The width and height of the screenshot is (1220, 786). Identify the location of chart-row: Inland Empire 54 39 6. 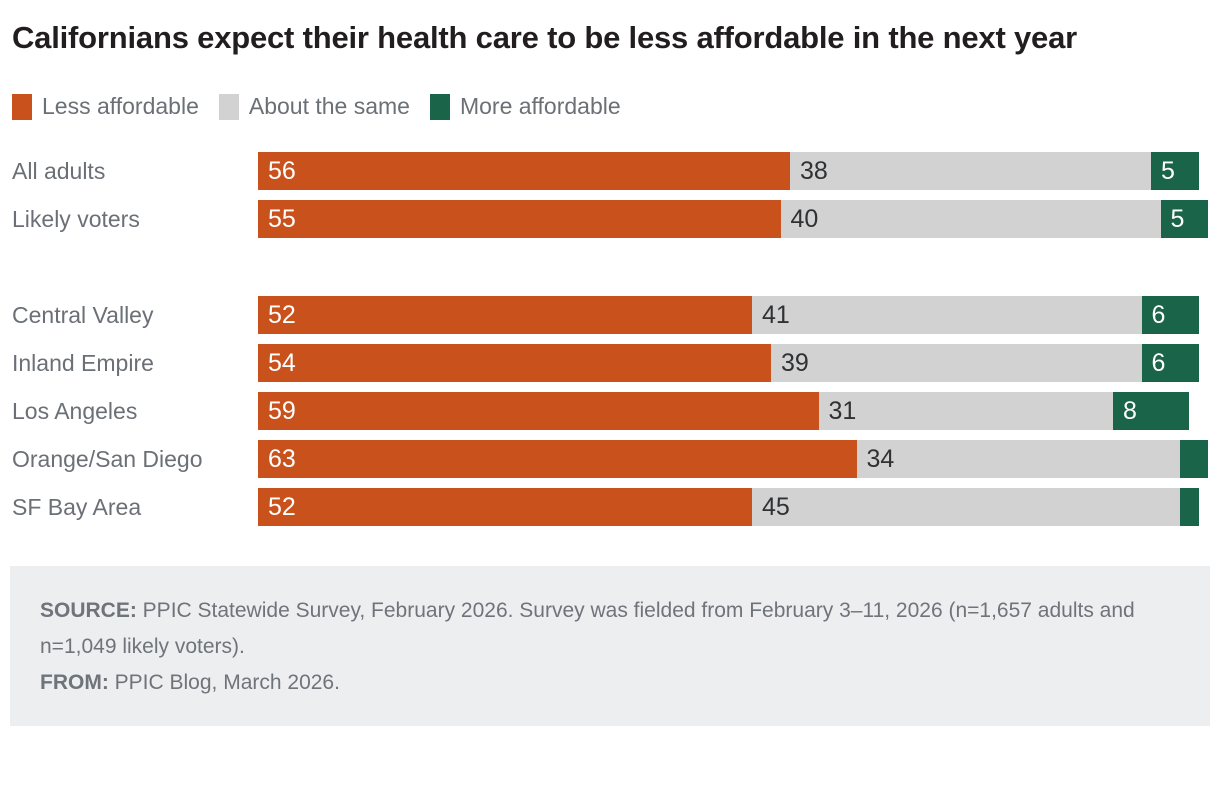
(610, 363).